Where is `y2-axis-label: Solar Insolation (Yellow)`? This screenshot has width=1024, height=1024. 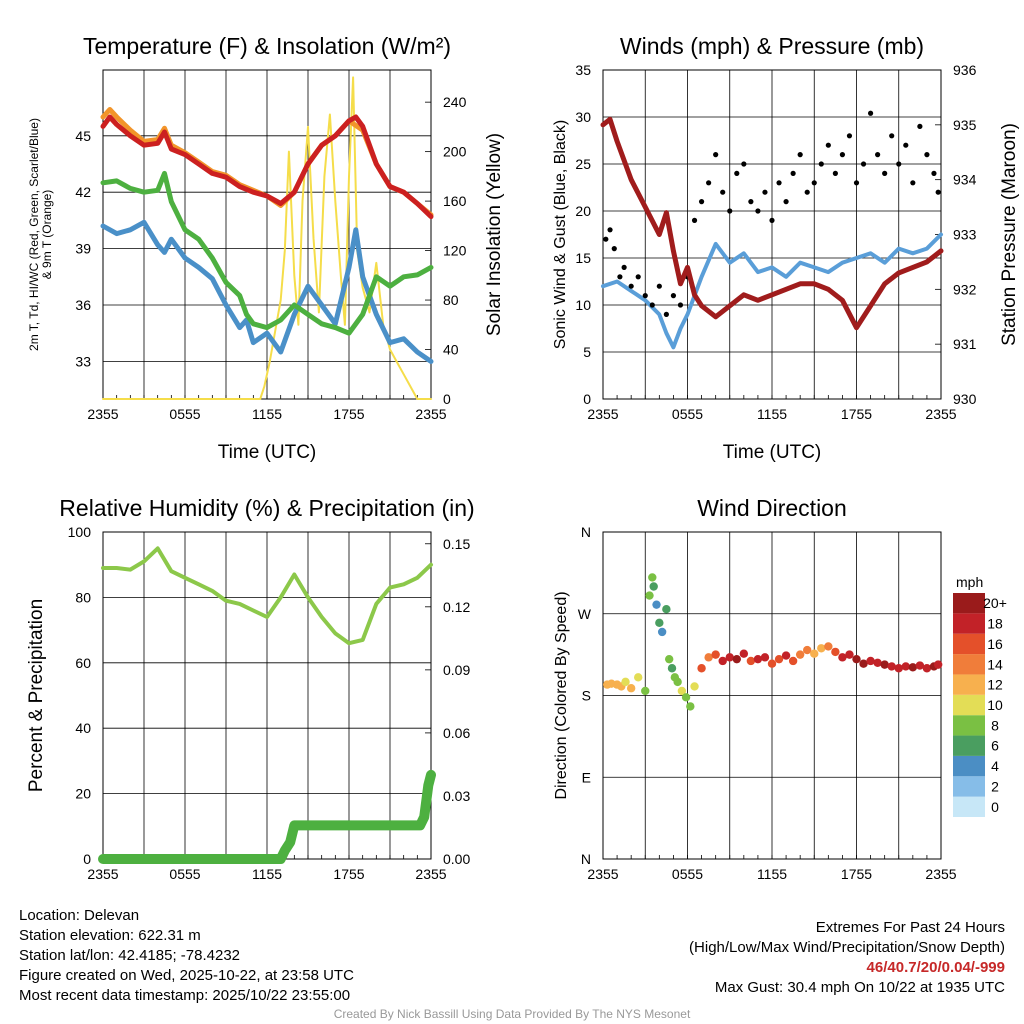 y2-axis-label: Solar Insolation (Yellow) is located at coordinates (494, 234).